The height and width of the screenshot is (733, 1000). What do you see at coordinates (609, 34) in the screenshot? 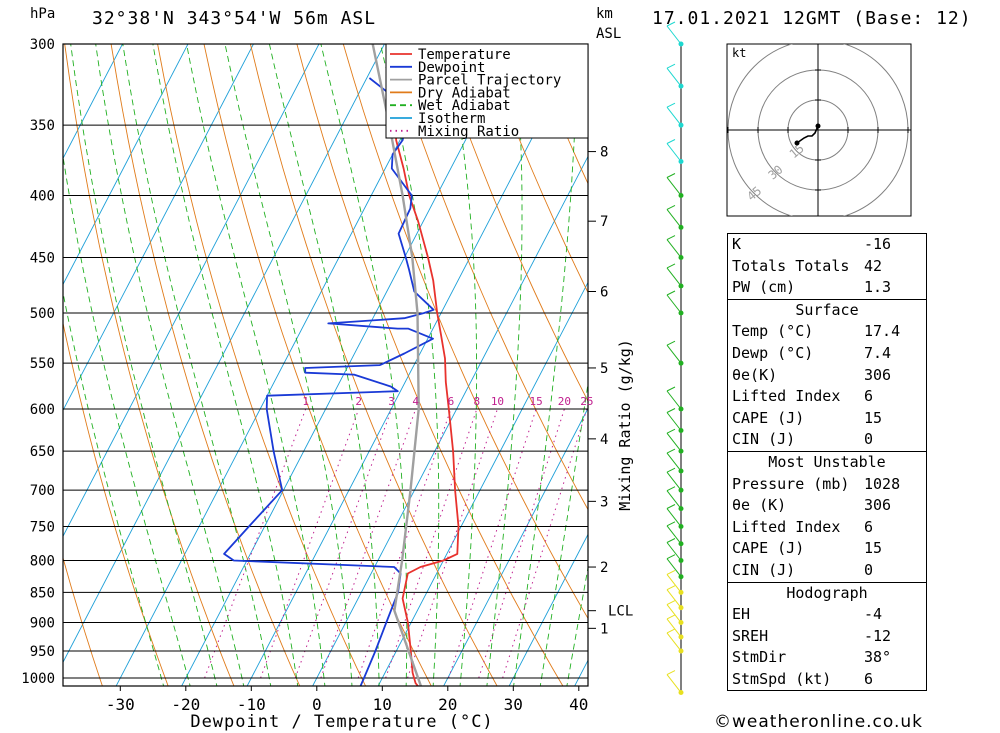
I see `height-ref-label: ASL` at bounding box center [609, 34].